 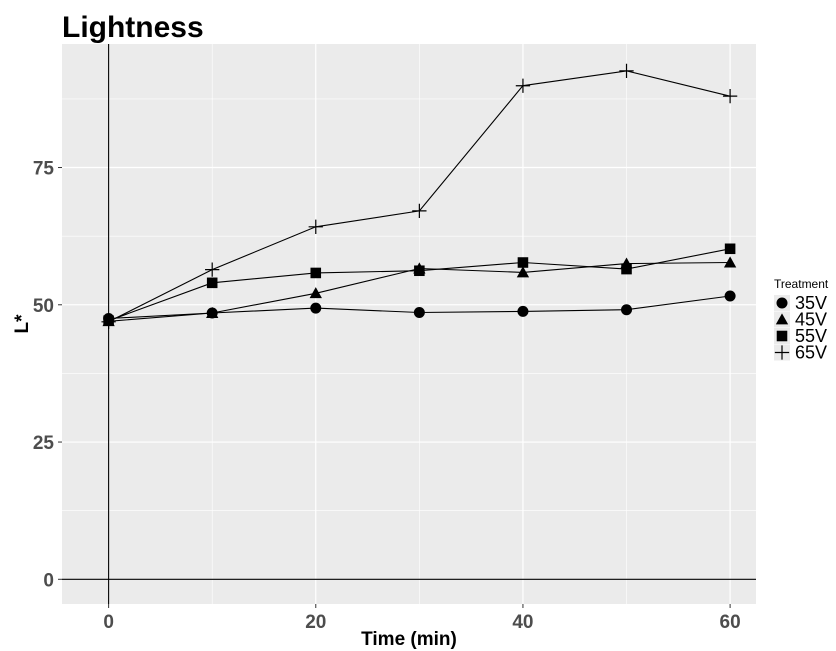 I want to click on legend-label-65v: 65V, so click(x=811, y=353).